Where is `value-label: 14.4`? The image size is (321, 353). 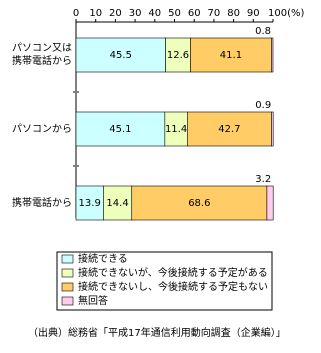 value-label: 14.4 is located at coordinates (117, 203).